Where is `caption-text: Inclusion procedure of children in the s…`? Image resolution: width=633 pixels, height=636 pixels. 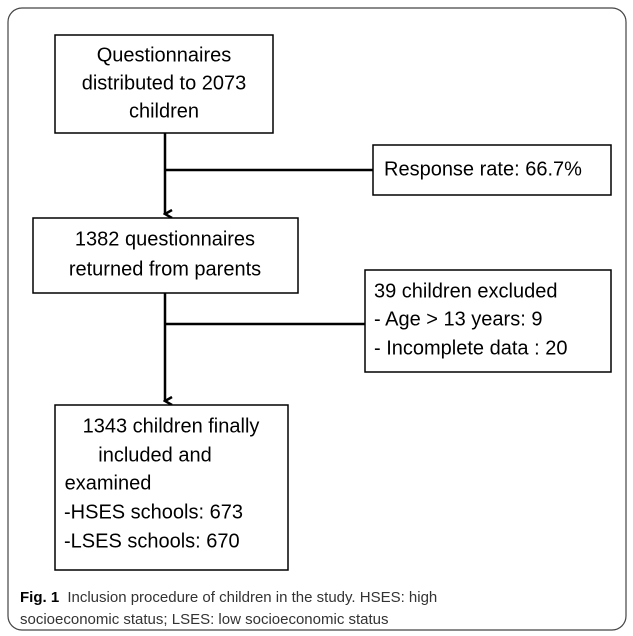 caption-text: Inclusion procedure of children in the s… is located at coordinates (252, 597).